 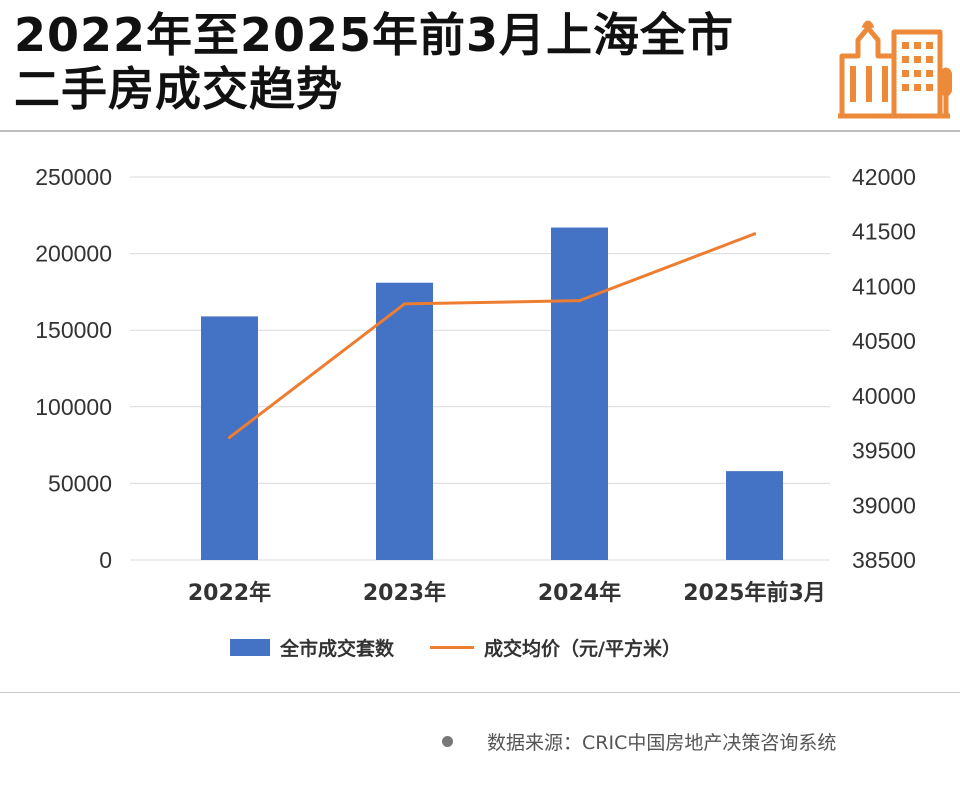 I want to click on avg-price-point-2022年, so click(x=229, y=437).